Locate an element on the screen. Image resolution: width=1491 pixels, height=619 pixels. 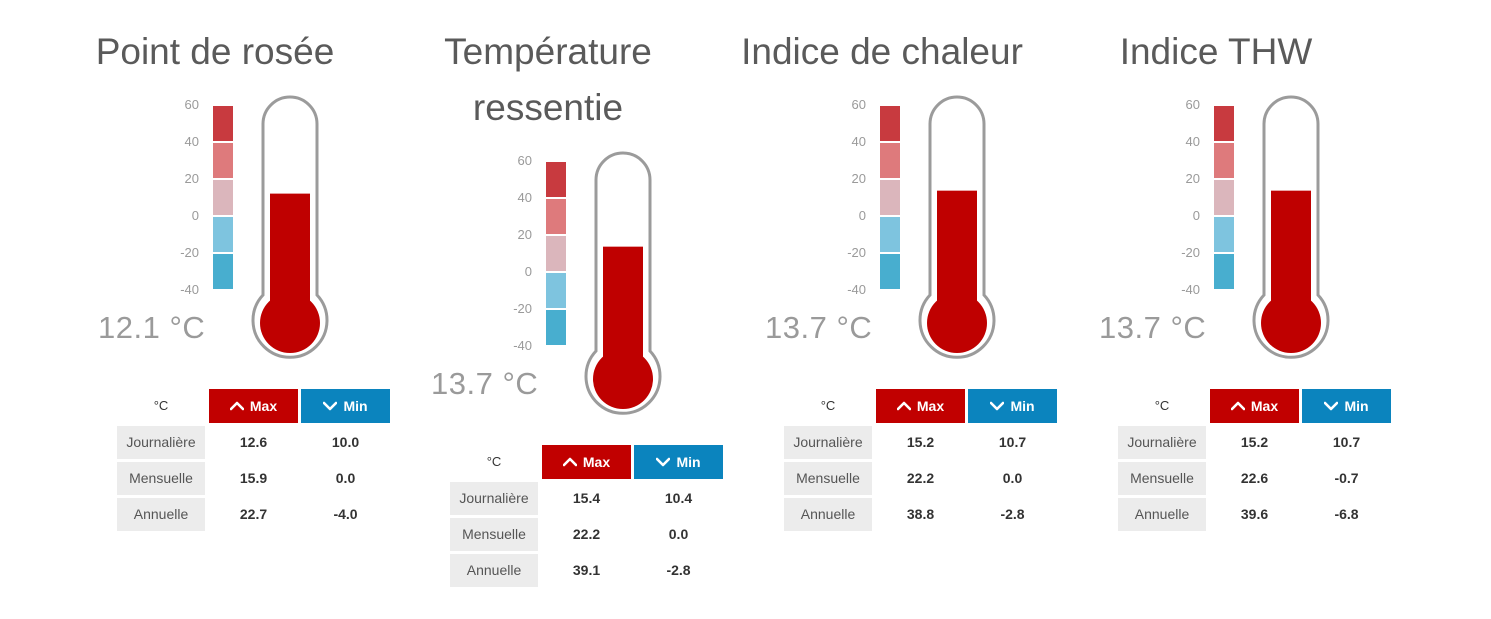
panel-title-line: Température is located at coordinates (548, 51).